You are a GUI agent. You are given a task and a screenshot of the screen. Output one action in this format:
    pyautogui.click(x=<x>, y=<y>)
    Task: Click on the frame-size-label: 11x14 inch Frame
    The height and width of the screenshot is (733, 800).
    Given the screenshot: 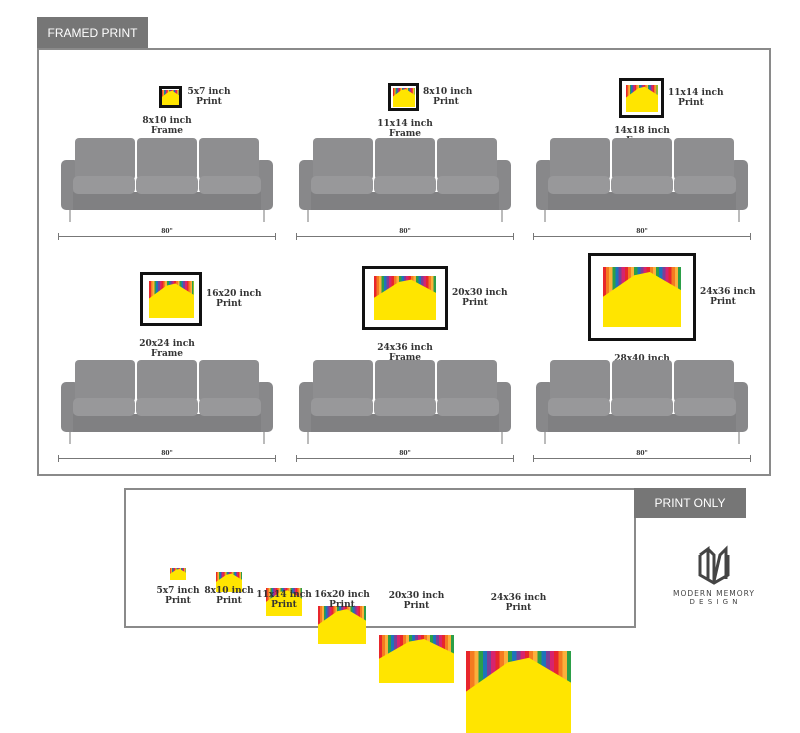 What is the action you would take?
    pyautogui.click(x=405, y=129)
    